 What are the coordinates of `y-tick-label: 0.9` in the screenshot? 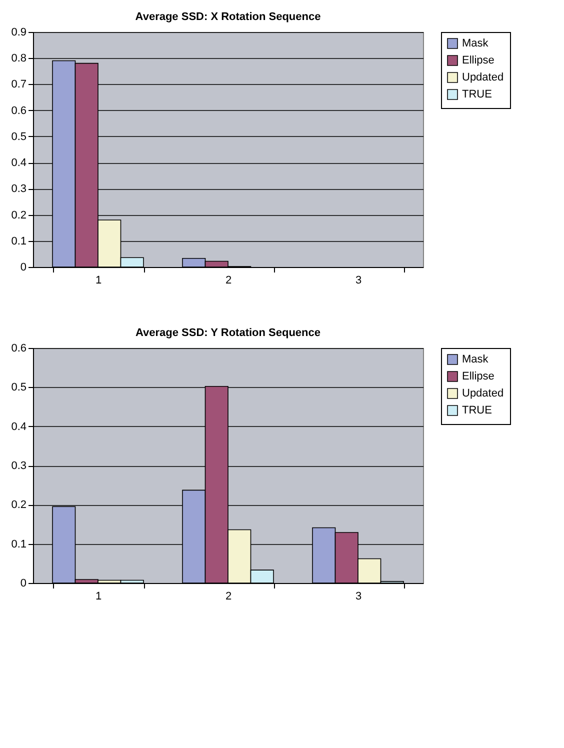 It's located at (18, 32).